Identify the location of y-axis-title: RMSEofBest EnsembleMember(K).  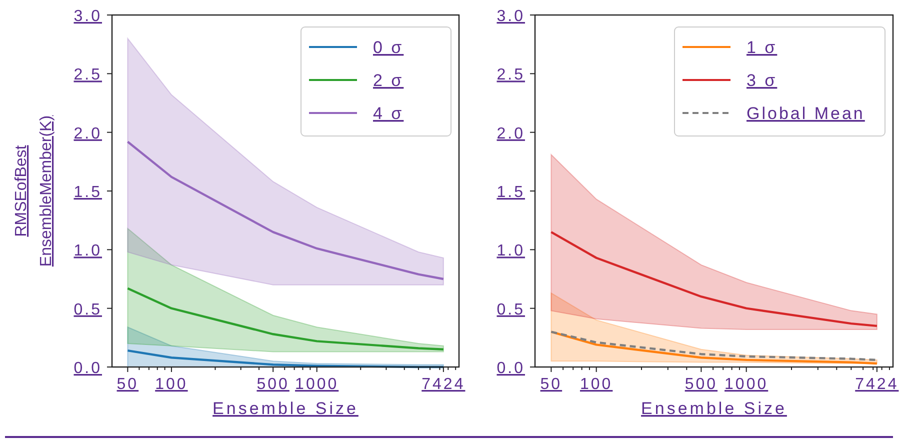
(34, 191).